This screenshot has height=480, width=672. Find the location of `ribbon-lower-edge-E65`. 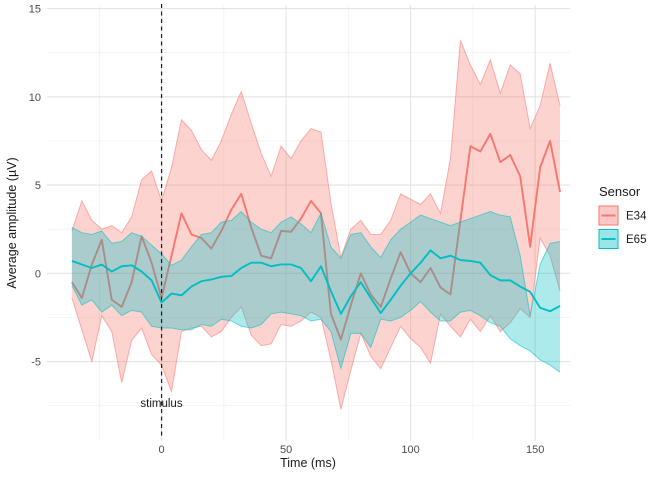

ribbon-lower-edge-E65 is located at coordinates (316, 329).